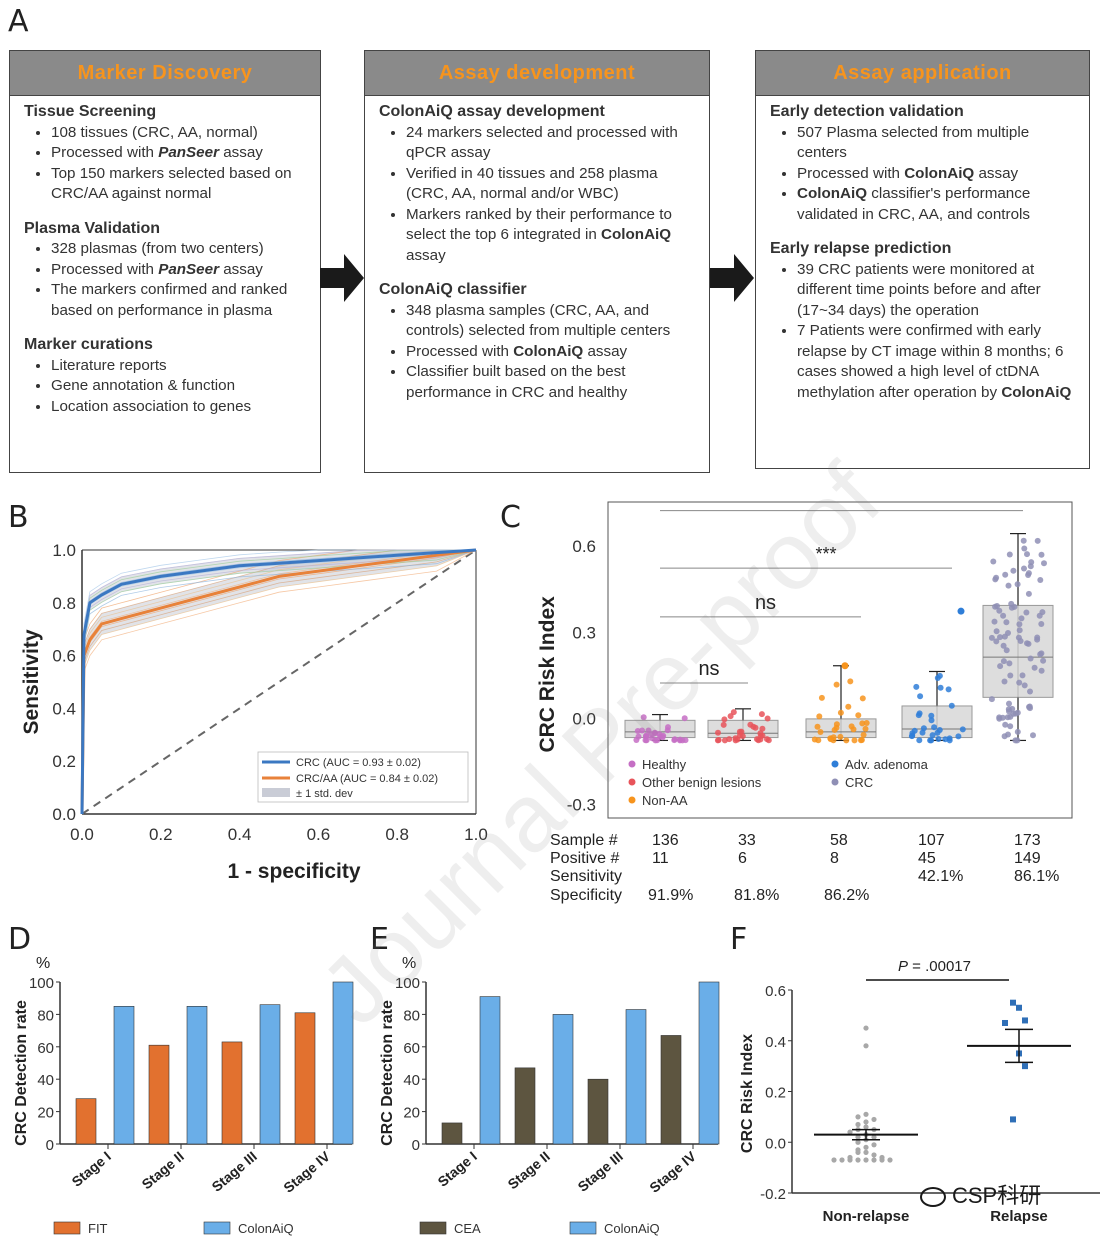 This screenshot has height=1248, width=1108. Describe the element at coordinates (397, 834) in the screenshot. I see `x-tick-label: 0.8` at that location.